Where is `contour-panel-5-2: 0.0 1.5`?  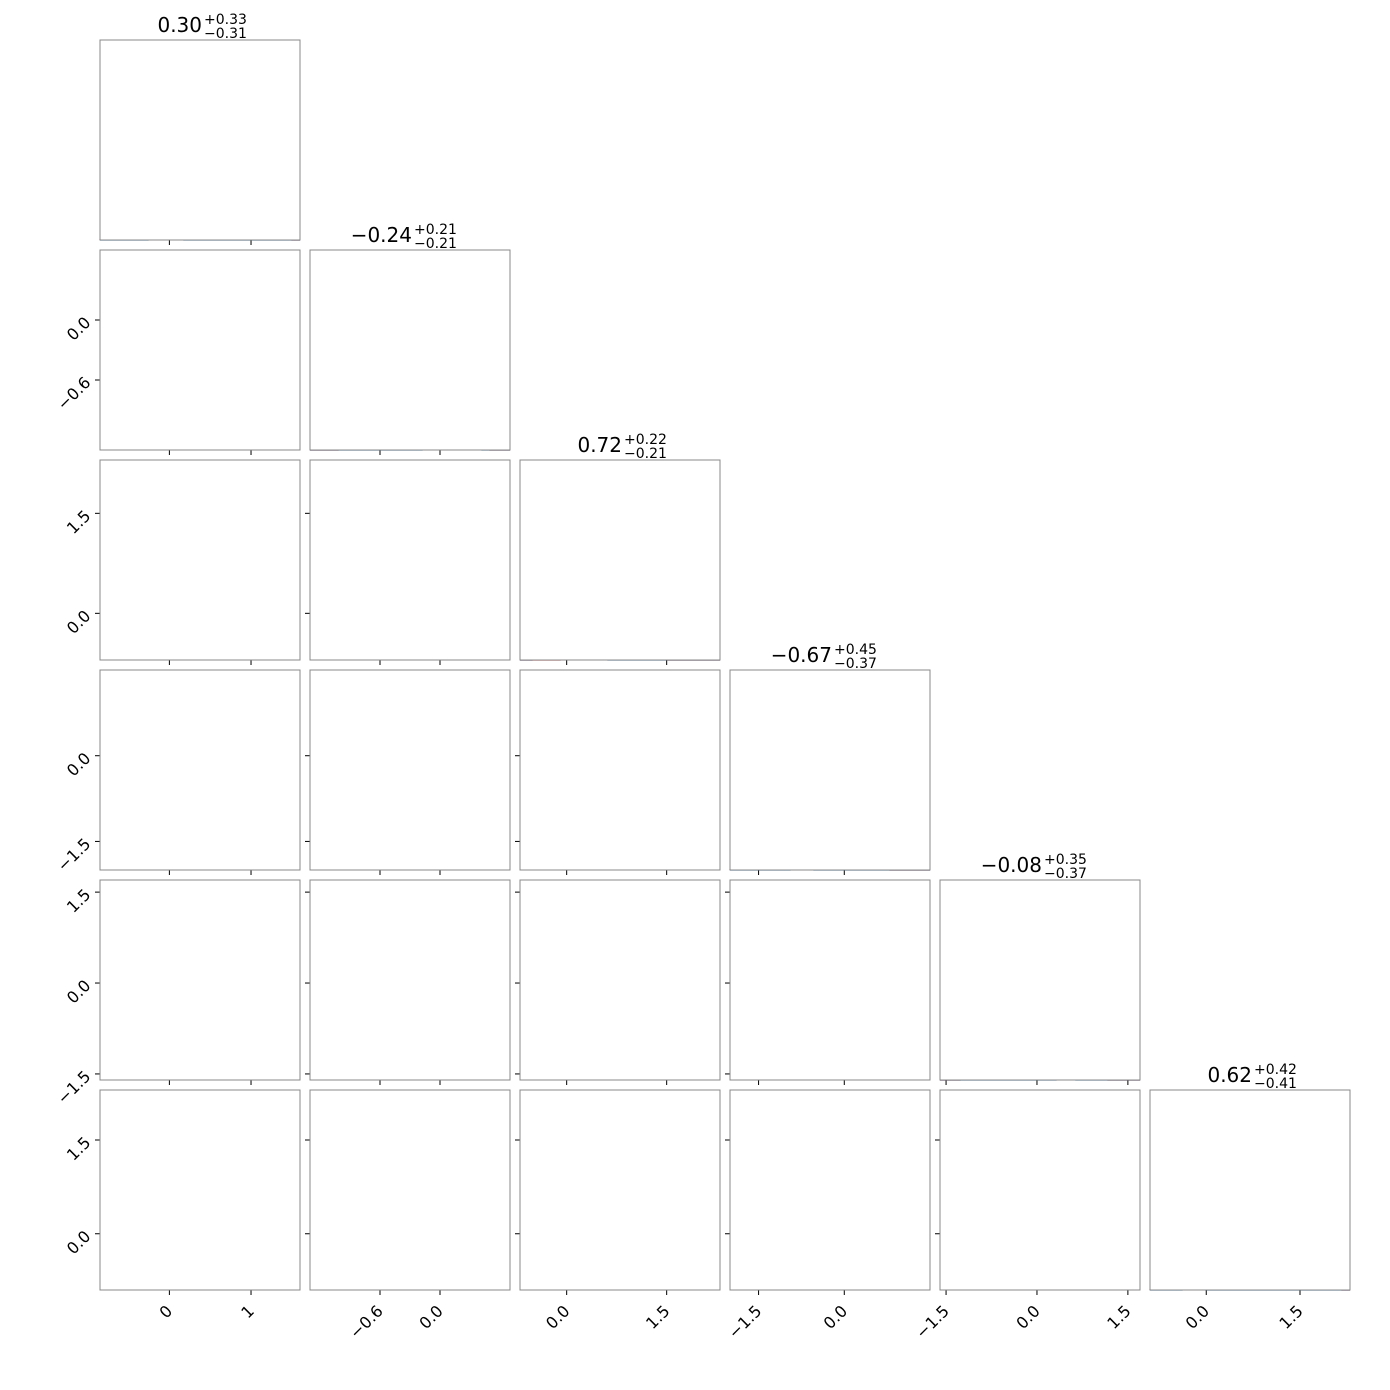
contour-panel-5-2: 0.0 1.5 is located at coordinates (618, 1211).